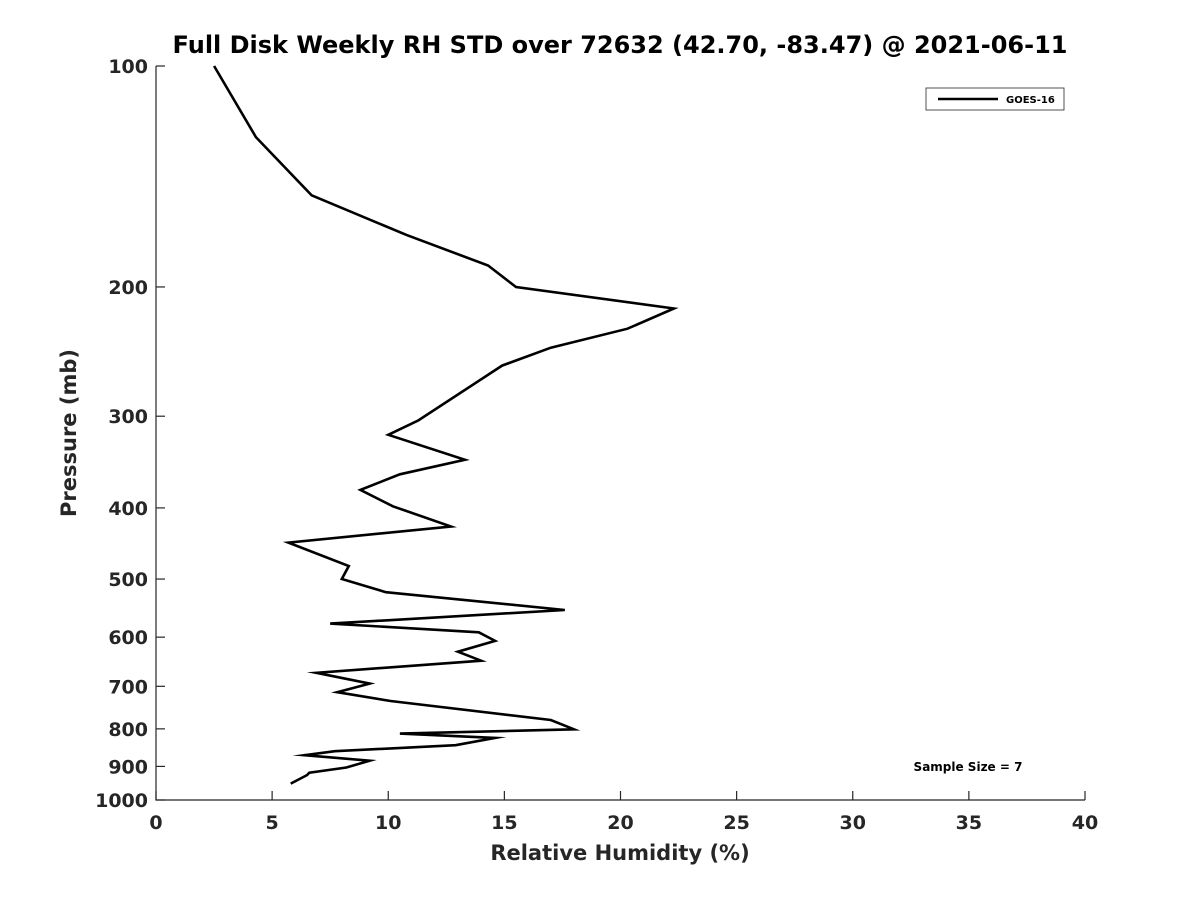 The width and height of the screenshot is (1200, 900). What do you see at coordinates (620, 823) in the screenshot?
I see `x-tick-label: 20` at bounding box center [620, 823].